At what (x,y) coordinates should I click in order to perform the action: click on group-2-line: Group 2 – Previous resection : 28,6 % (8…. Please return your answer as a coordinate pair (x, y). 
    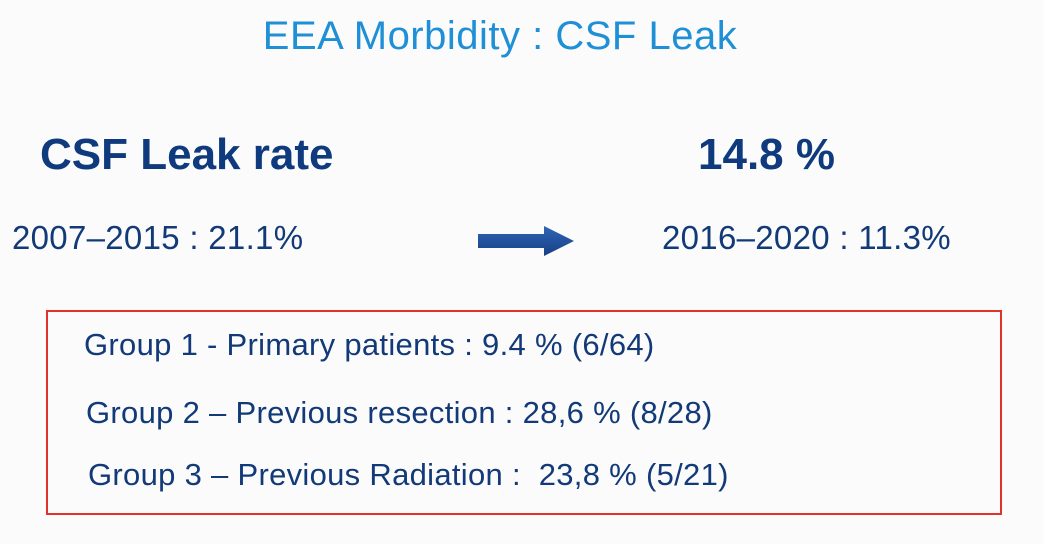
    Looking at the image, I should click on (399, 412).